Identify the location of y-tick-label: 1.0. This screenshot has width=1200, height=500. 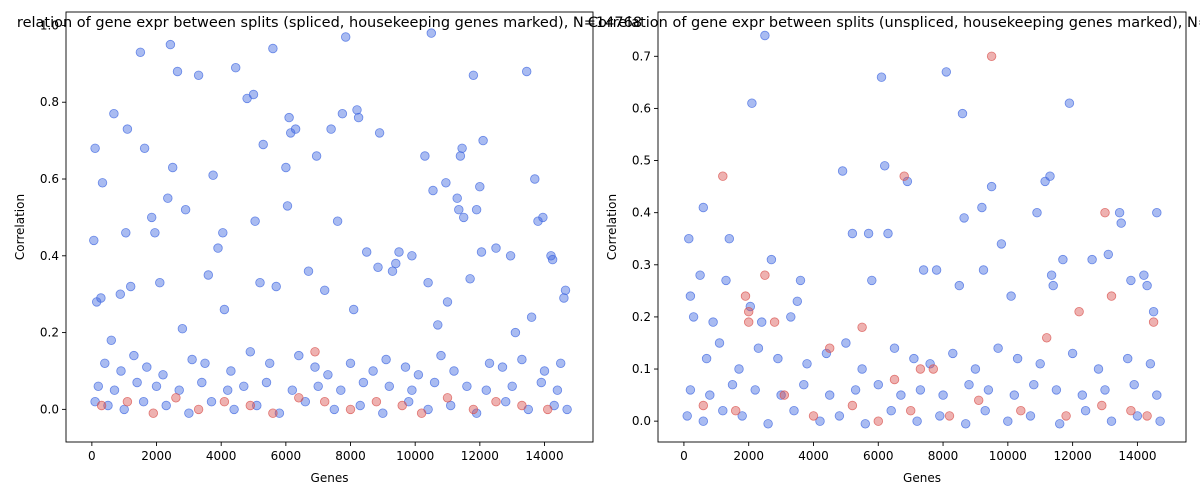
(49, 25).